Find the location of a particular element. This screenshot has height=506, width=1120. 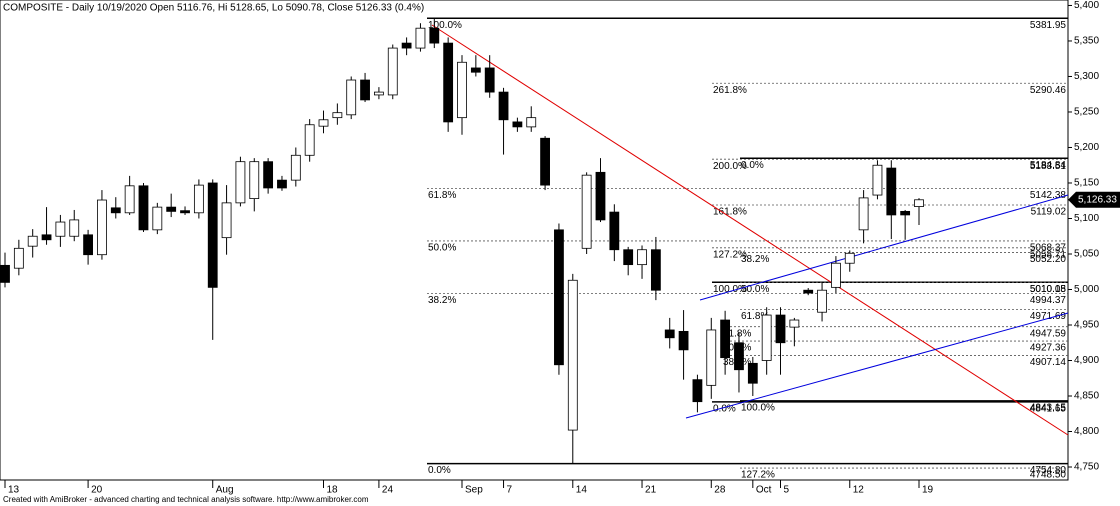

last-price-tag is located at coordinates (1094, 199).